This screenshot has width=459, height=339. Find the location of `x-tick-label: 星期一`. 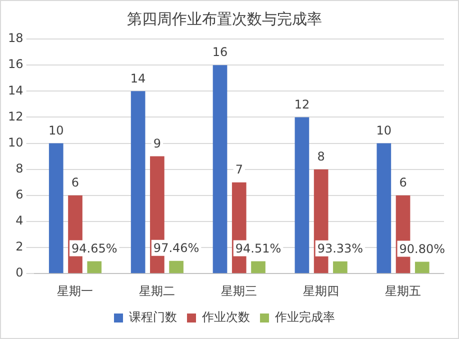

x-tick-label: 星期一 is located at coordinates (75, 291).